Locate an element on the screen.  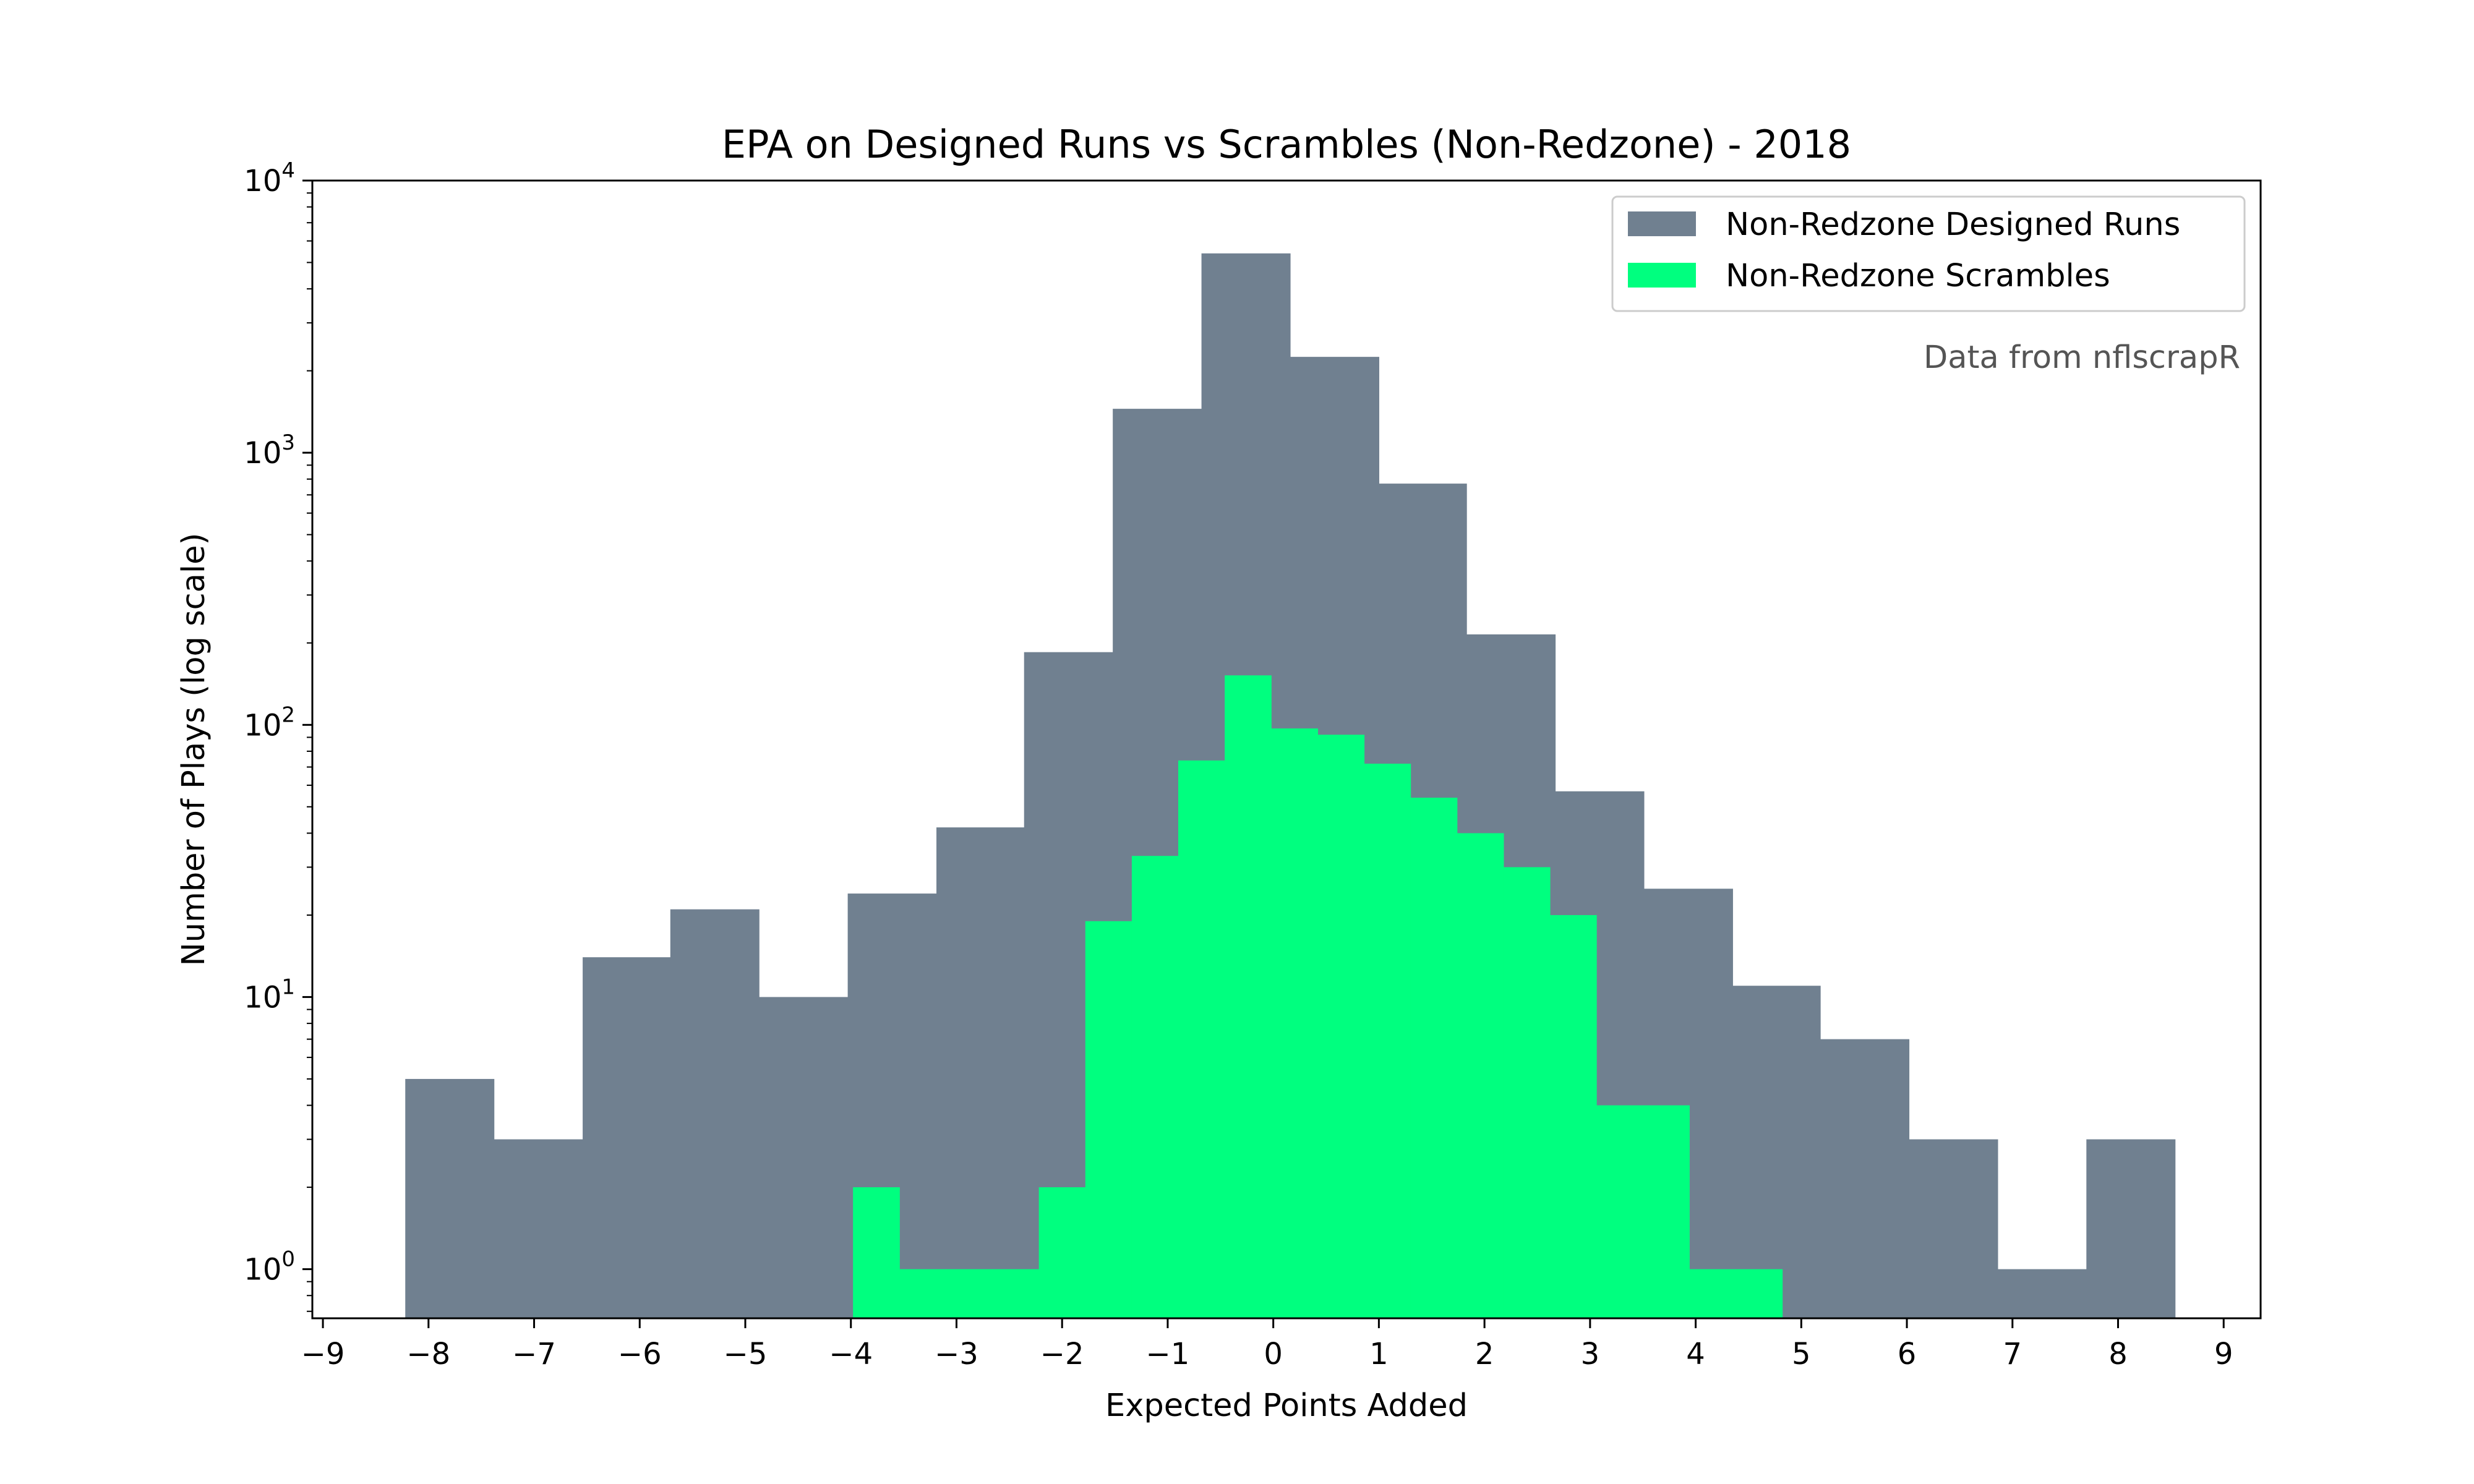
x-tick-label: −5 is located at coordinates (746, 1354).